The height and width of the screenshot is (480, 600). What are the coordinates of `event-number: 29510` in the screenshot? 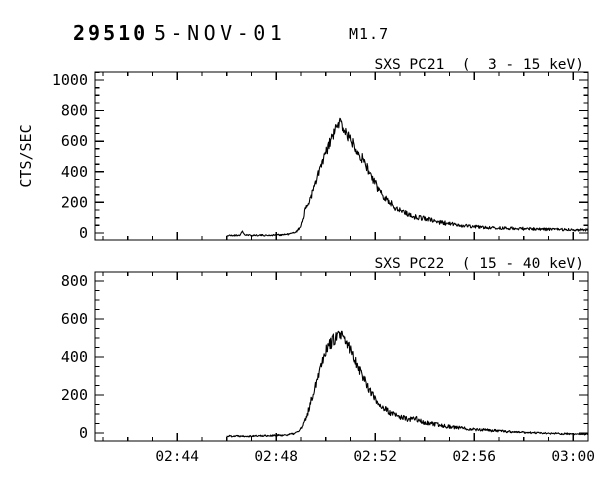 It's located at (111, 33).